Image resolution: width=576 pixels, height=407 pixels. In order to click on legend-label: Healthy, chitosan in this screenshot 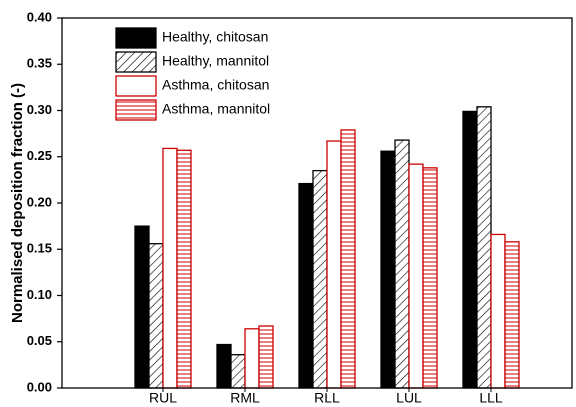, I will do `click(215, 37)`.